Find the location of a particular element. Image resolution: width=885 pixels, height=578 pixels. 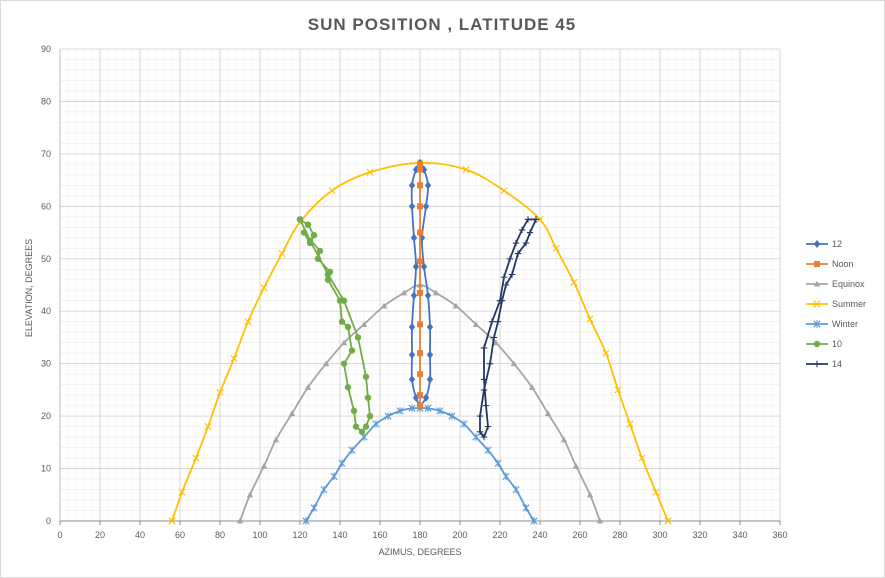

x-tick-label: 340 is located at coordinates (739, 535).